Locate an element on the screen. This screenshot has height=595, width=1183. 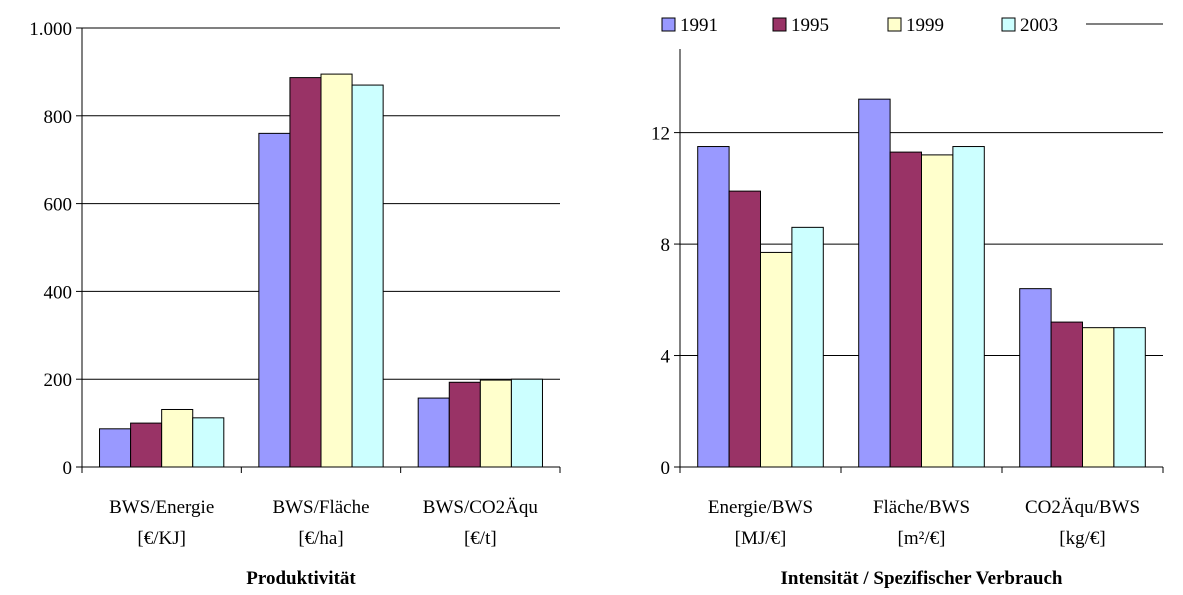
x-category-label: BWS/Energie is located at coordinates (161, 507).